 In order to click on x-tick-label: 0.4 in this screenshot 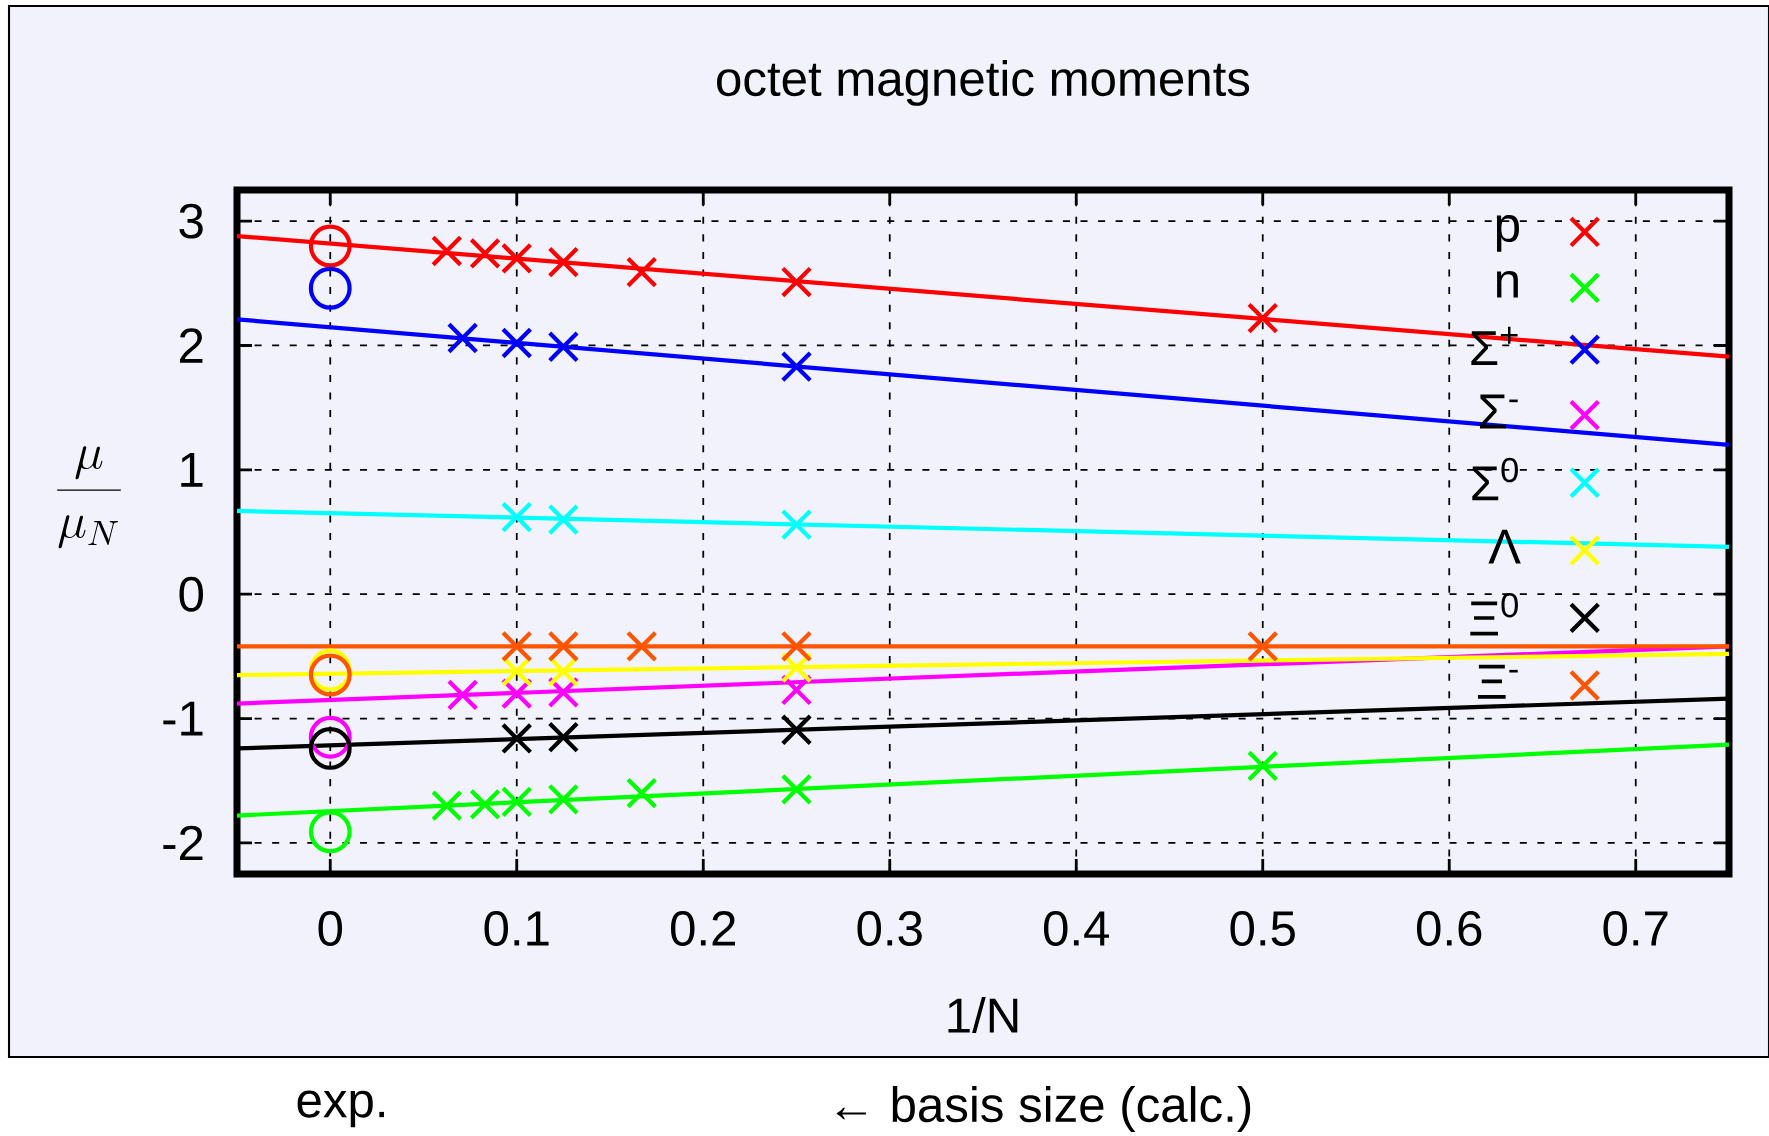, I will do `click(1076, 928)`.